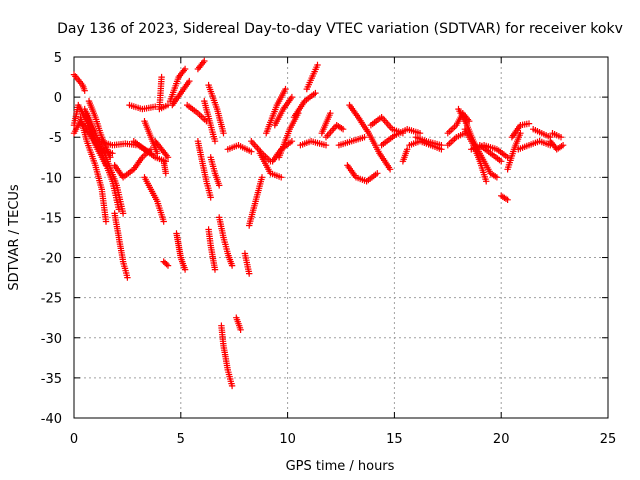  I want to click on y-tick-label: -15, so click(51, 218).